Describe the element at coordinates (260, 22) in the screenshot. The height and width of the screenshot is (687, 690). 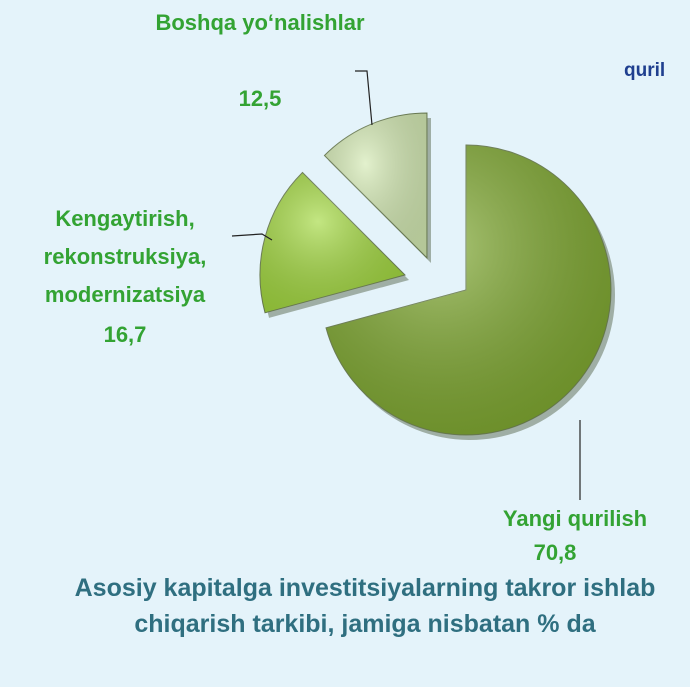
I see `slice-label: Boshqa yo‘nalishlar` at that location.